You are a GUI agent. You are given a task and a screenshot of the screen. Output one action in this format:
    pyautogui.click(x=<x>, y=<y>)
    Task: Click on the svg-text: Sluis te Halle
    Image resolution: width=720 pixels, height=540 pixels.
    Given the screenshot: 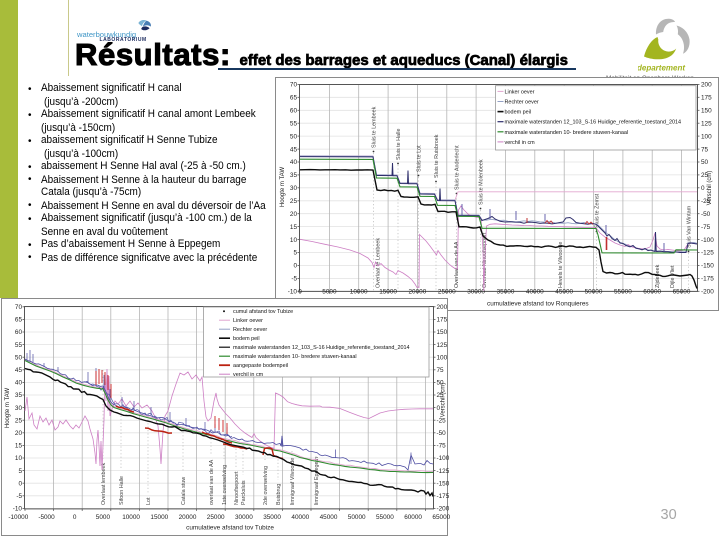 What is the action you would take?
    pyautogui.click(x=399, y=144)
    